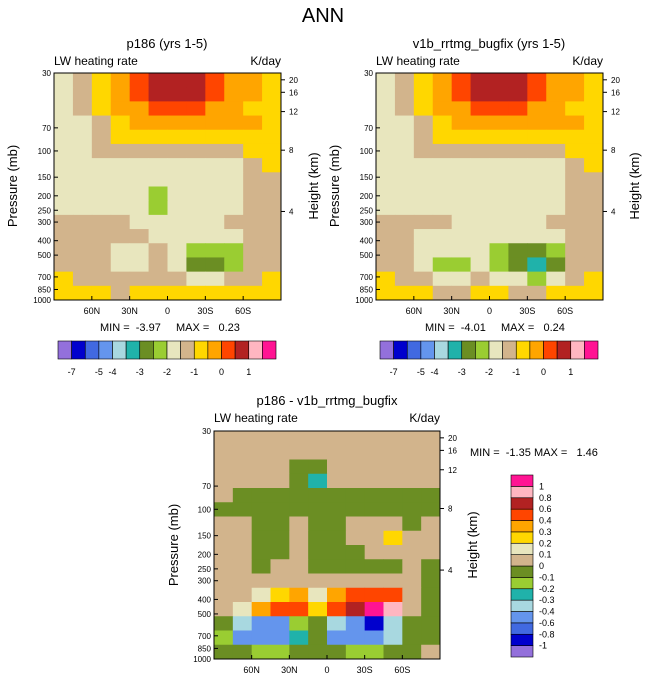 This screenshot has height=683, width=647. What do you see at coordinates (489, 306) in the screenshot?
I see `latitude-axis: 60N 30N 0 30S 60S` at bounding box center [489, 306].